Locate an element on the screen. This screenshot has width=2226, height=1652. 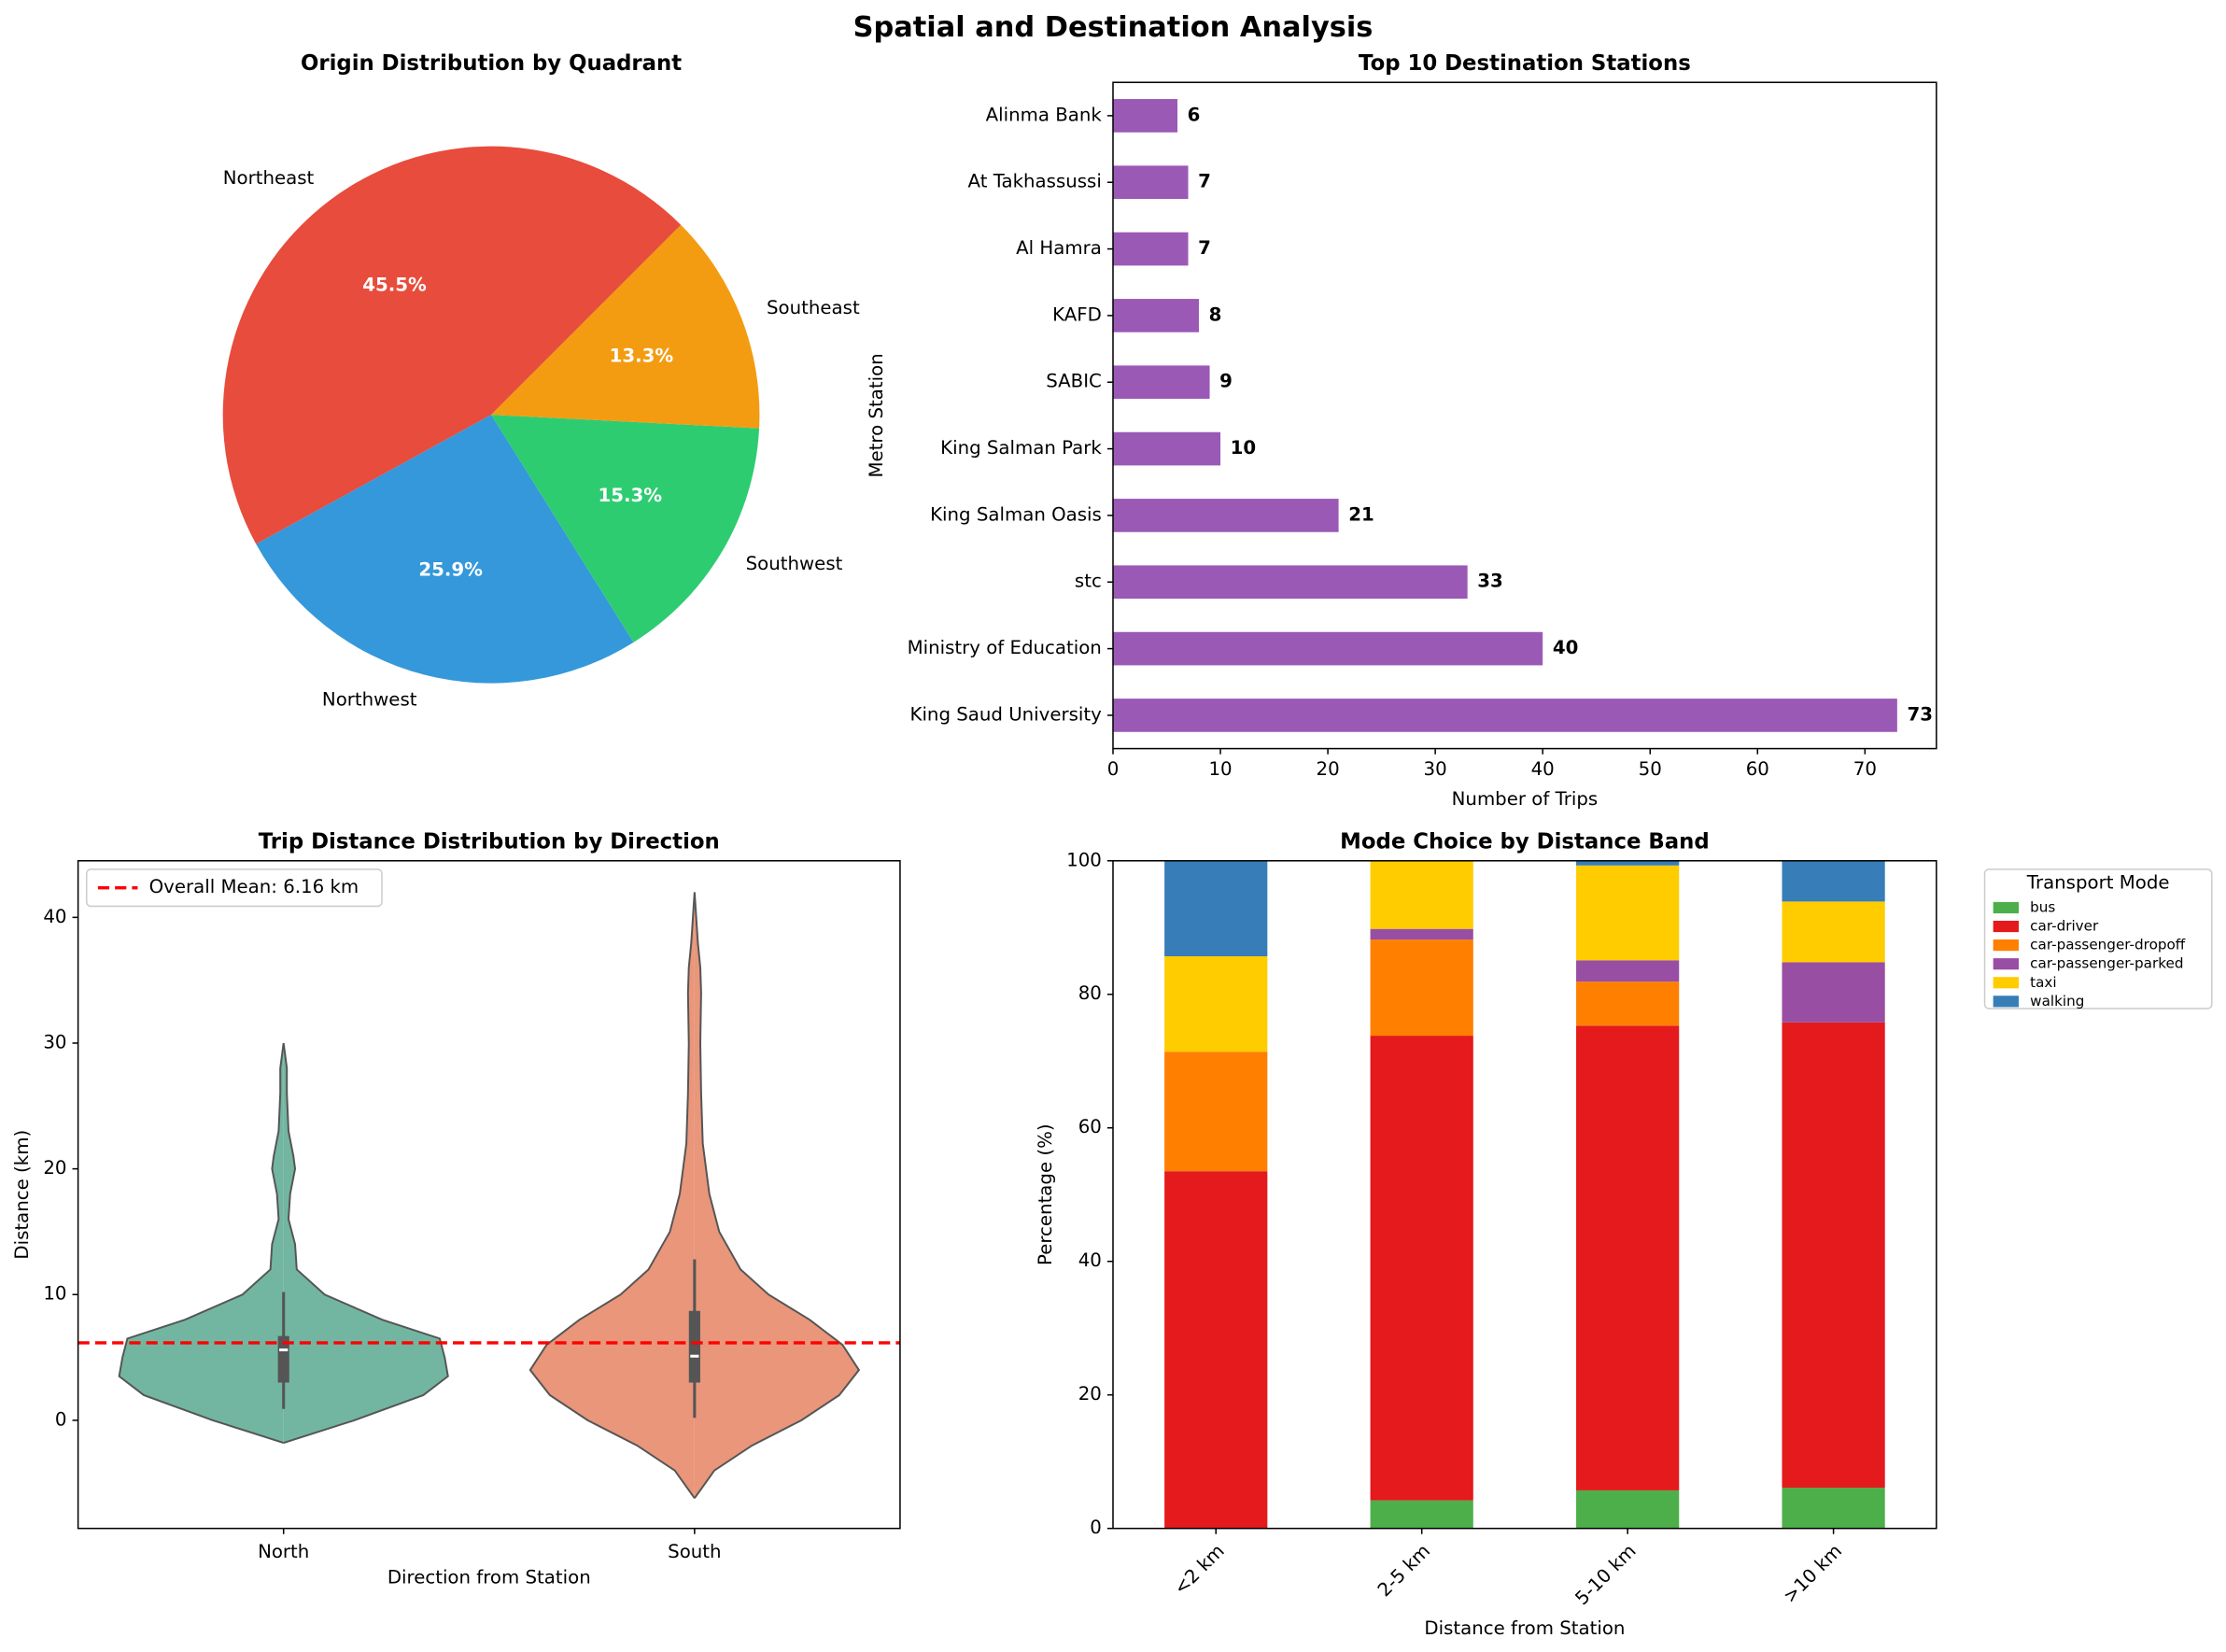
pie-percent-label: 13.3% is located at coordinates (642, 356).